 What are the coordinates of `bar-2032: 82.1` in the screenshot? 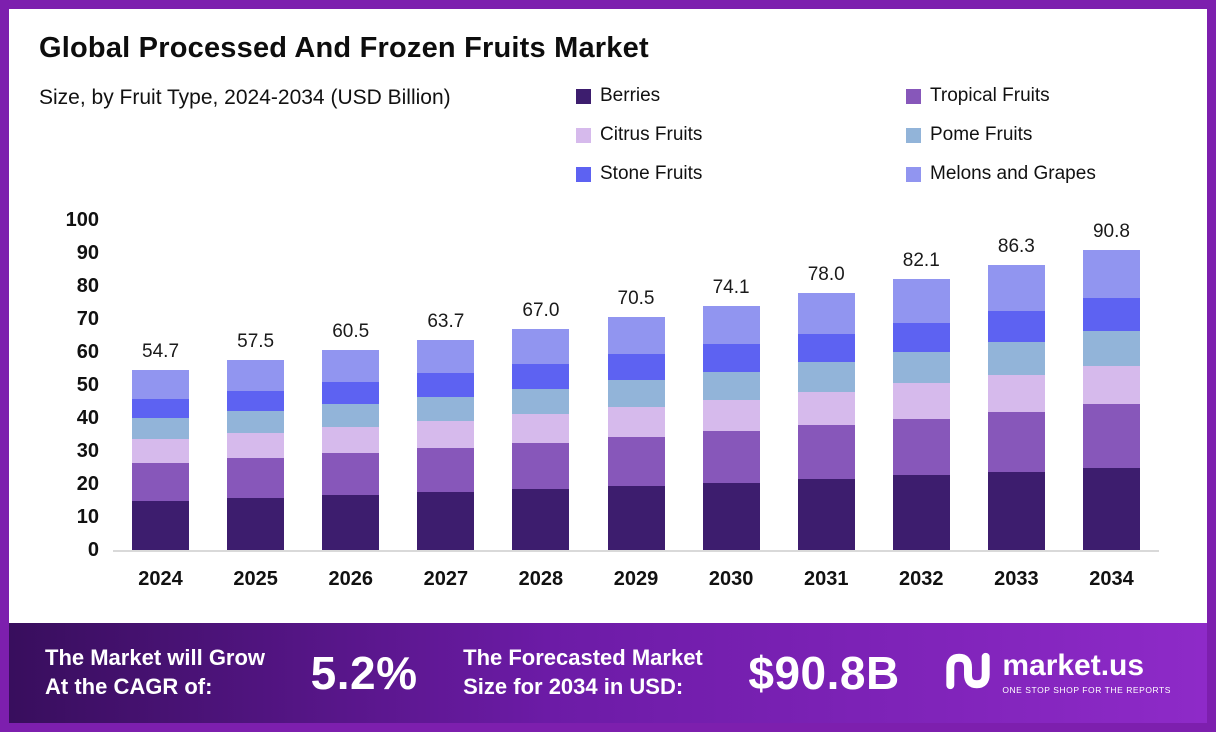 It's located at (921, 400).